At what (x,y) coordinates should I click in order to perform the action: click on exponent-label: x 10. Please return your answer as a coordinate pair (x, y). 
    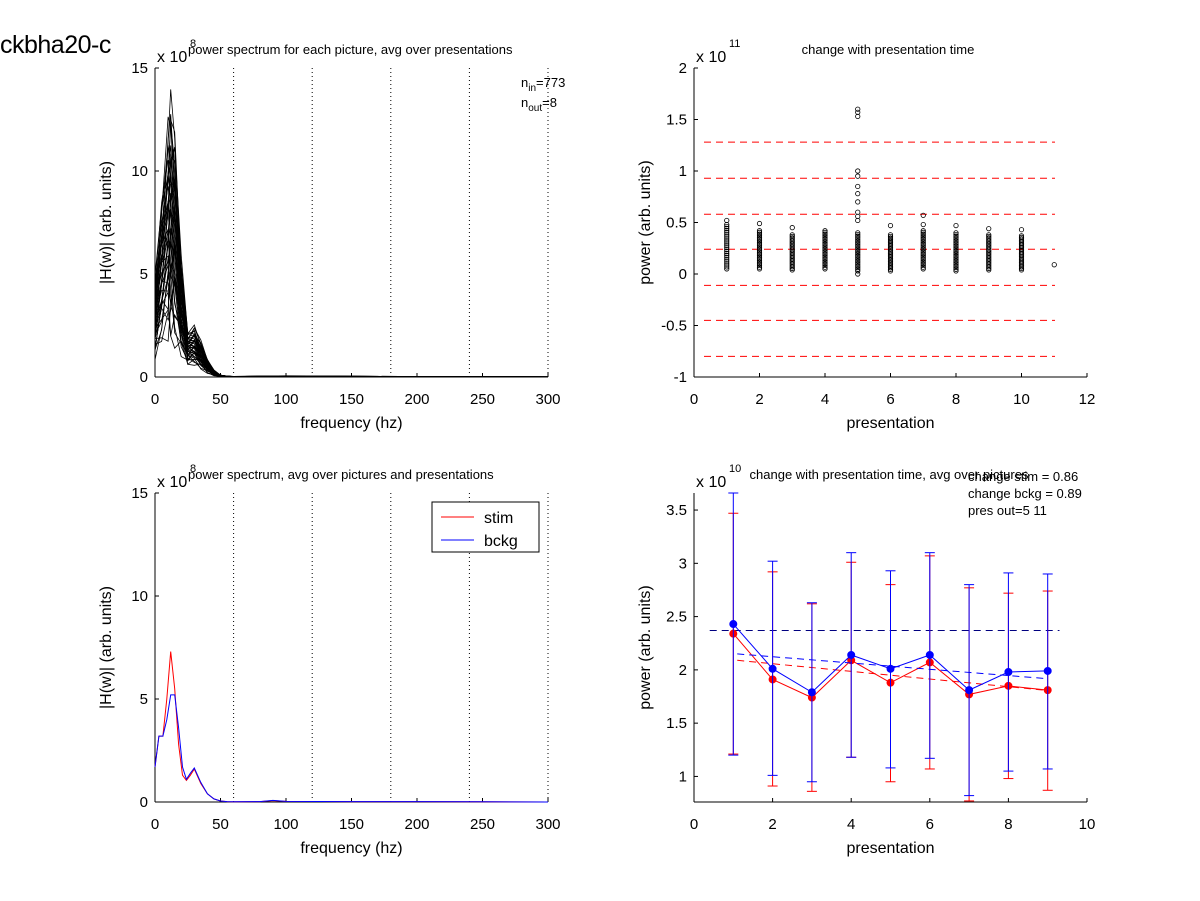
    Looking at the image, I should click on (711, 482).